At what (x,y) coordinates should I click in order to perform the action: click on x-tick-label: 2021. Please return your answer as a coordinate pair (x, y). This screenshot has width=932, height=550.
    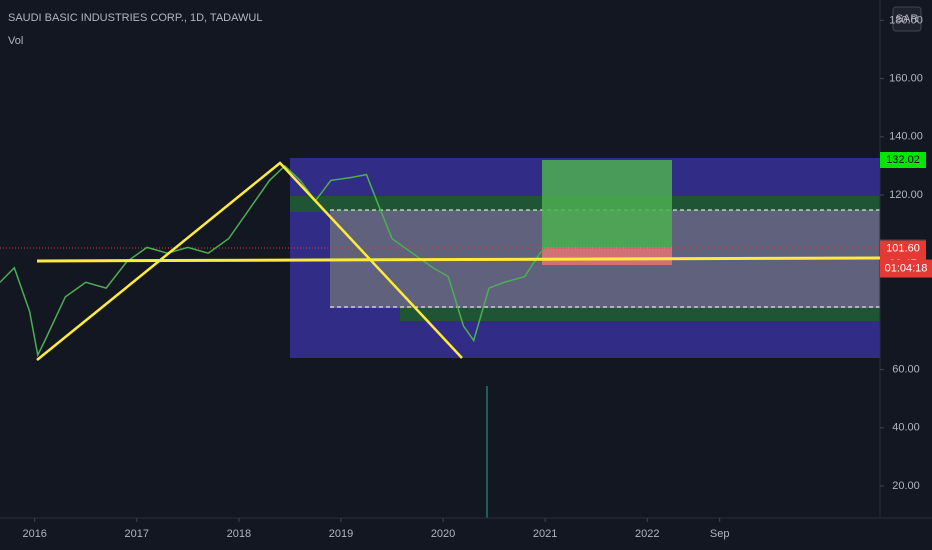
    Looking at the image, I should click on (545, 534).